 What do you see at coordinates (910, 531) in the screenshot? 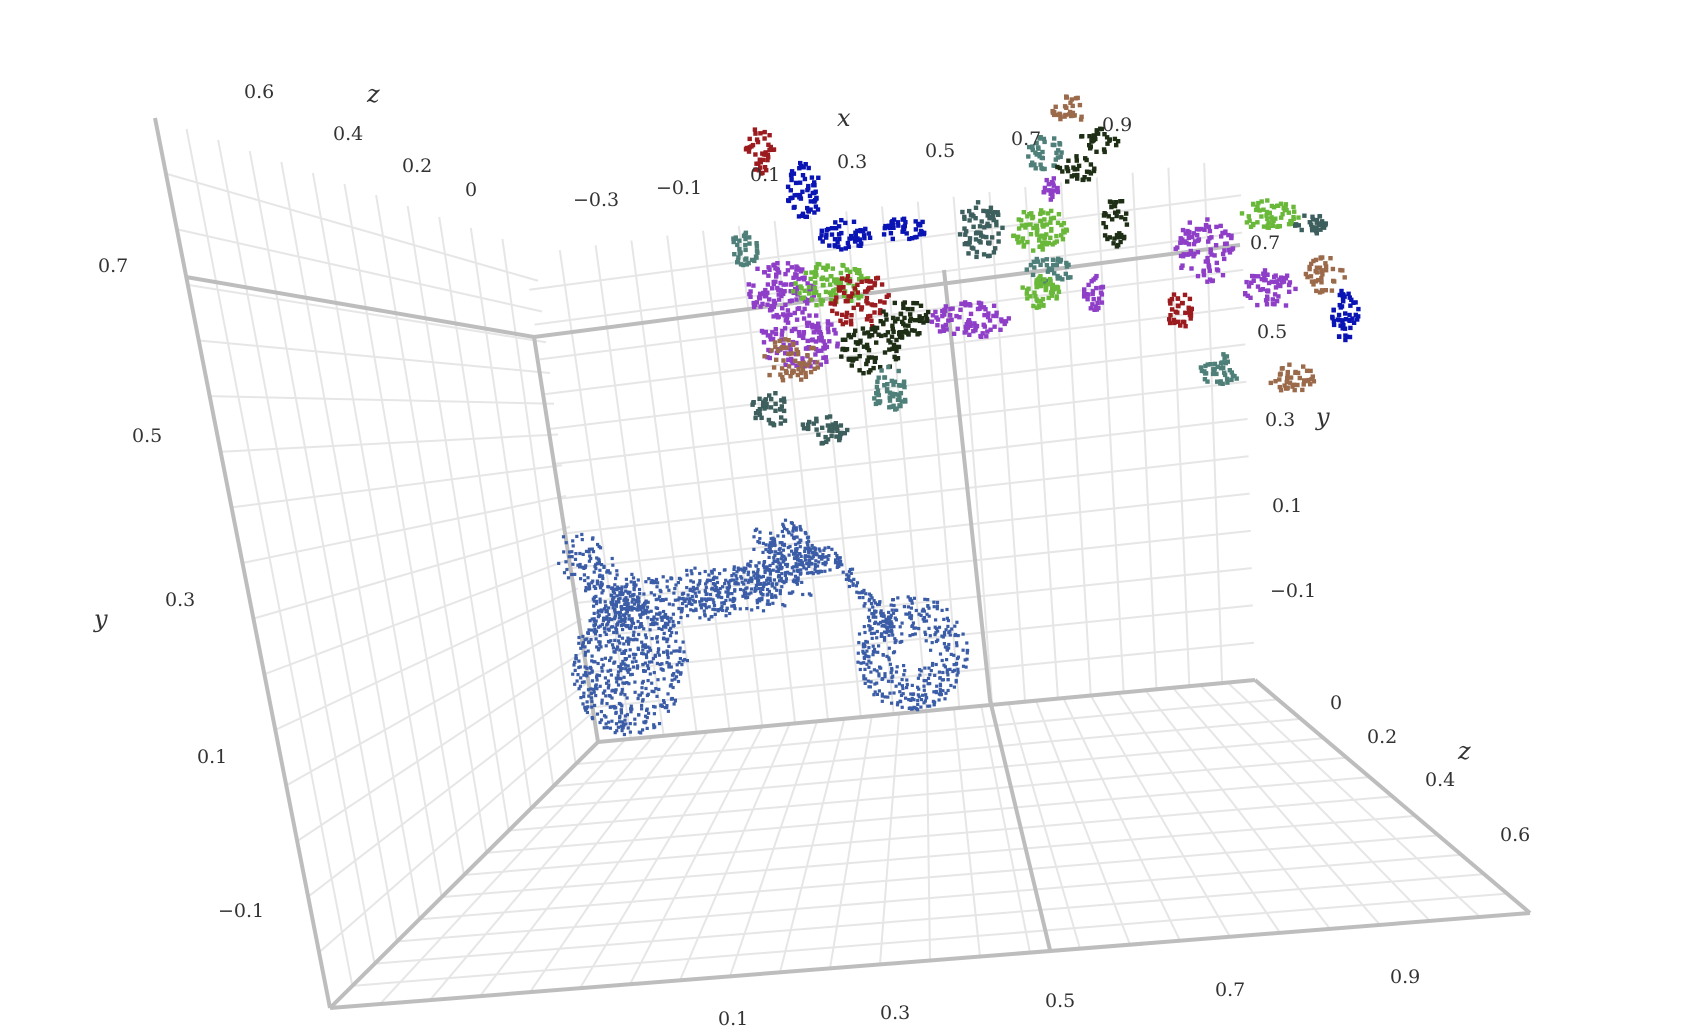
I see `back-wall-grid-h` at bounding box center [910, 531].